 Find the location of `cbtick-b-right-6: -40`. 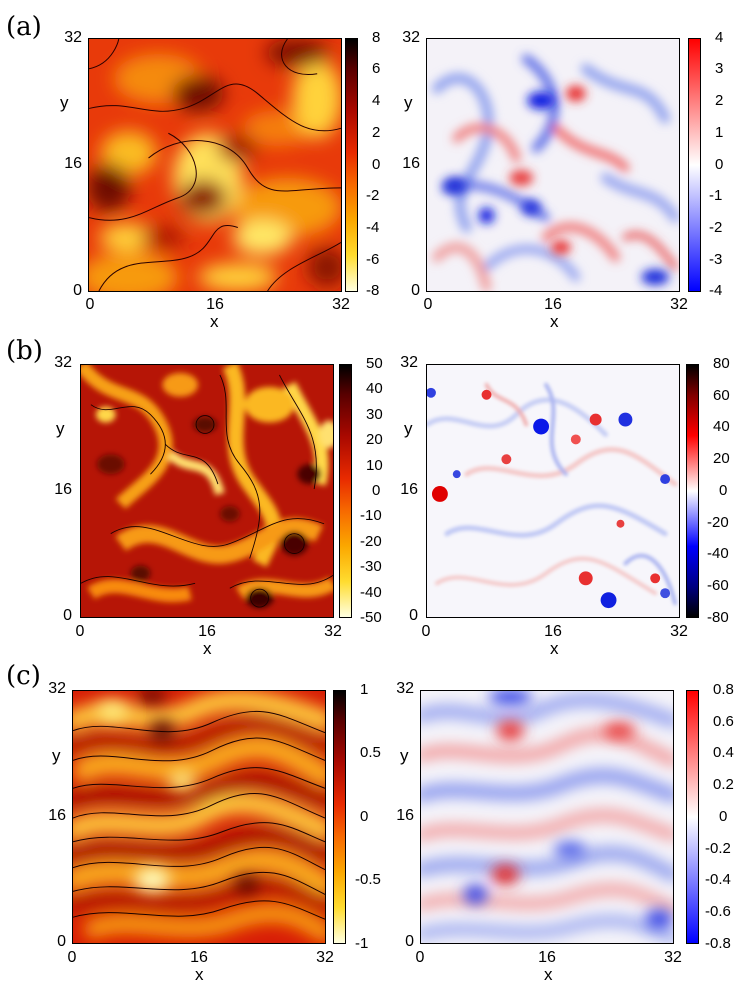

cbtick-b-right-6: -40 is located at coordinates (718, 553).